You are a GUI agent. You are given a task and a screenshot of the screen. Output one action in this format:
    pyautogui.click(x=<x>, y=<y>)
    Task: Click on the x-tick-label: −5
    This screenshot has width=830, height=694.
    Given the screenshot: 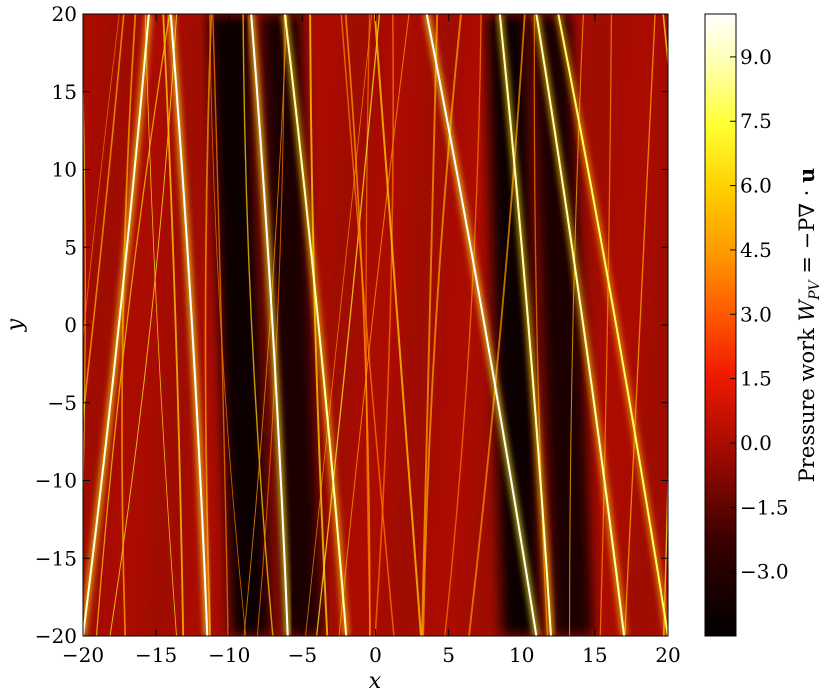 What is the action you would take?
    pyautogui.click(x=302, y=655)
    